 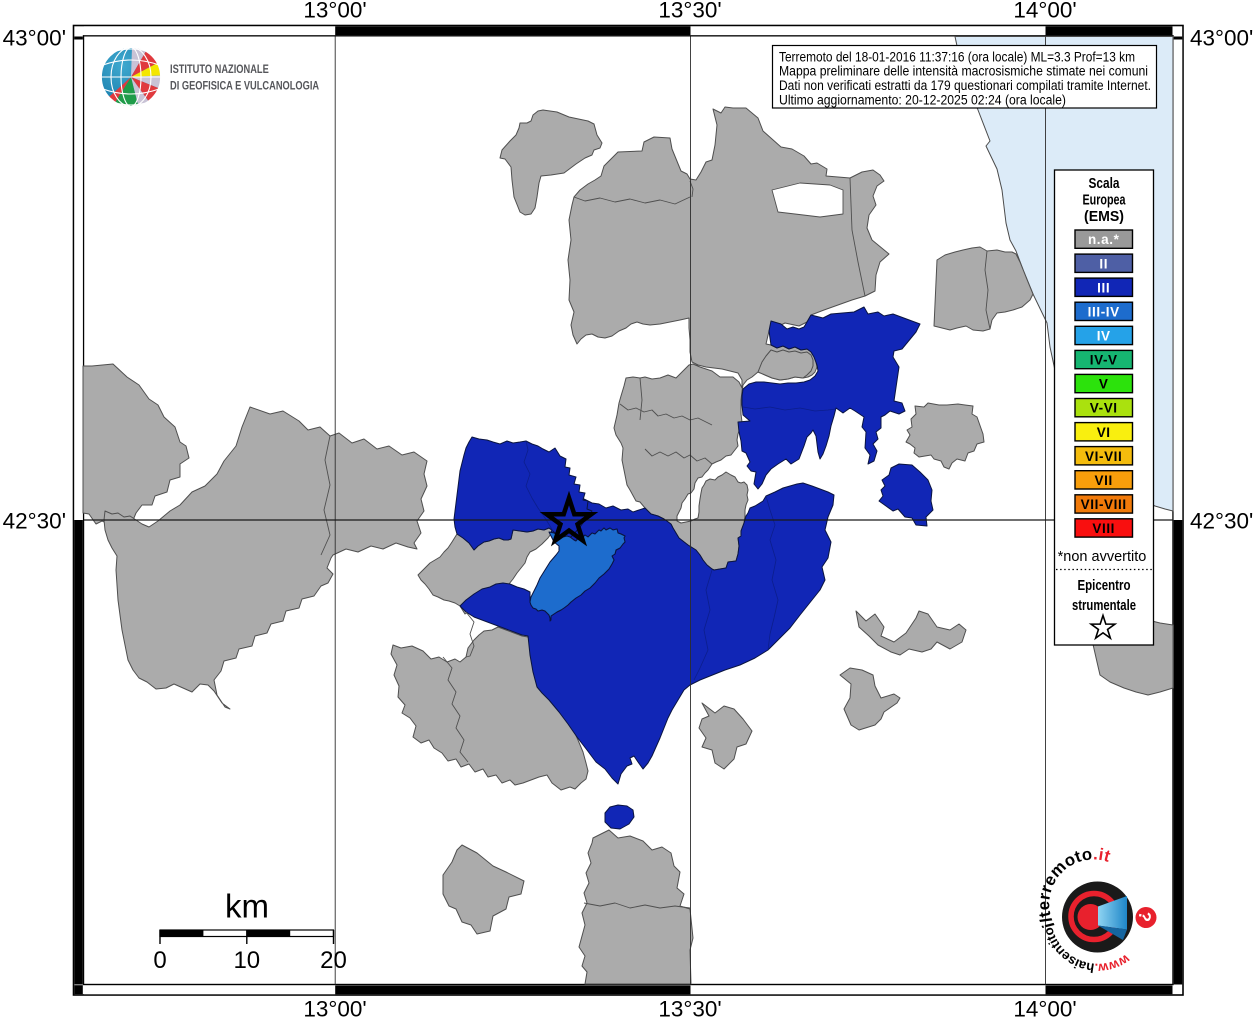 I want to click on svg-text: IV, so click(x=1104, y=336).